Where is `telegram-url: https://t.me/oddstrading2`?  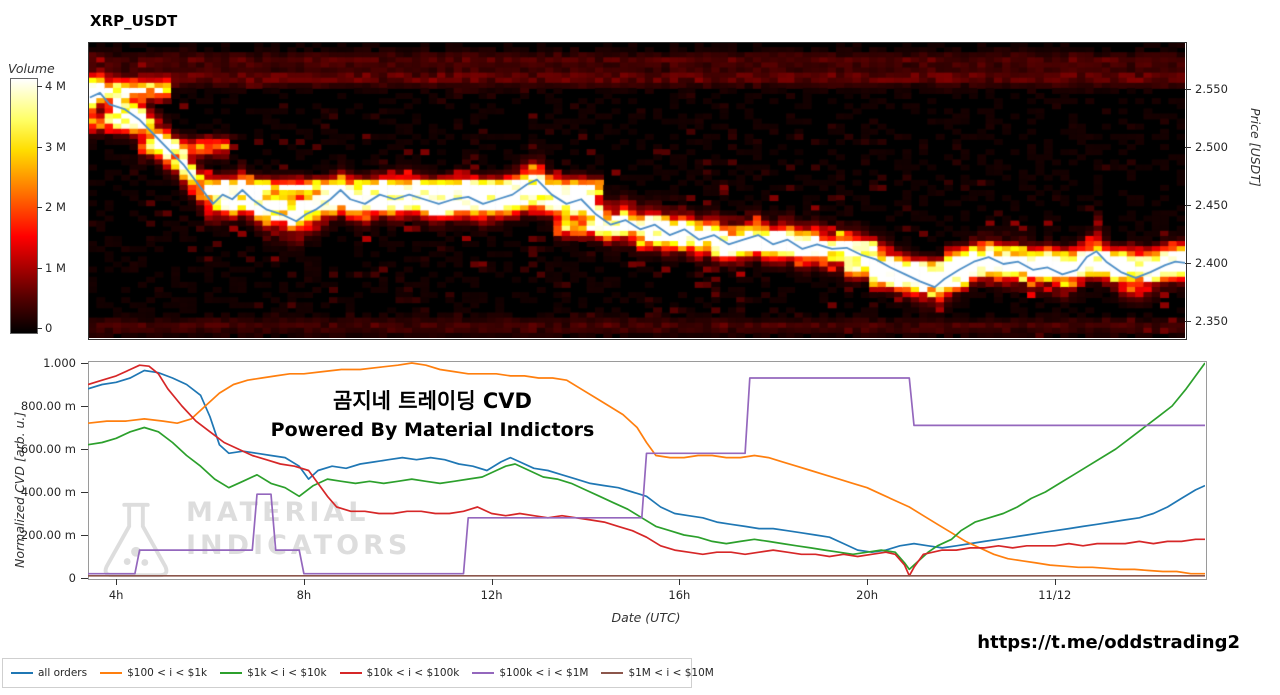
telegram-url: https://t.me/oddstrading2 is located at coordinates (1108, 642).